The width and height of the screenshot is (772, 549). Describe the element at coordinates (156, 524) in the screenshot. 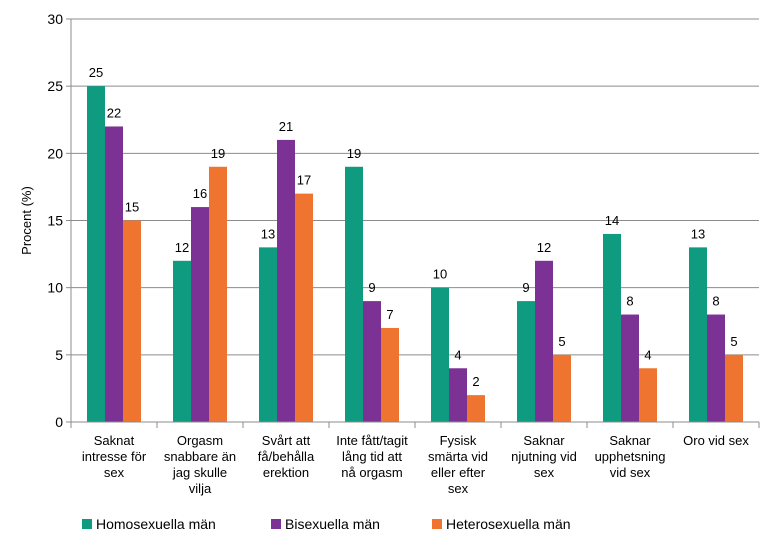

I see `legend-label: Homosexuella män` at that location.